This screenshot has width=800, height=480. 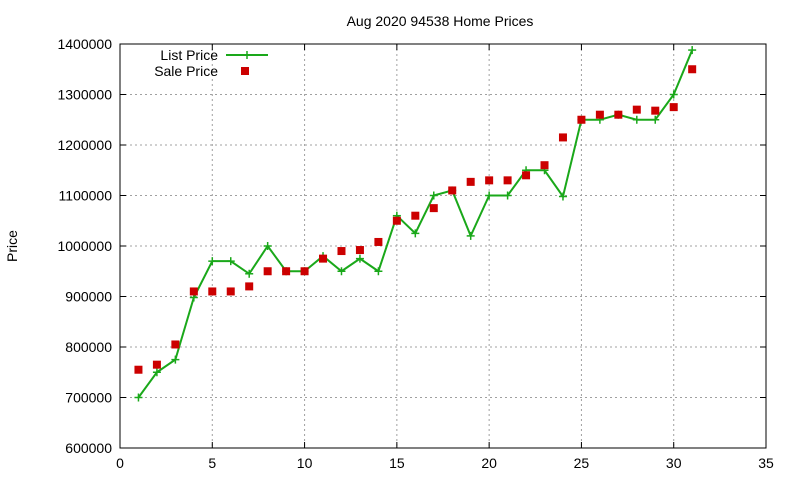 I want to click on y-tick-label: 900000, so click(x=88, y=297).